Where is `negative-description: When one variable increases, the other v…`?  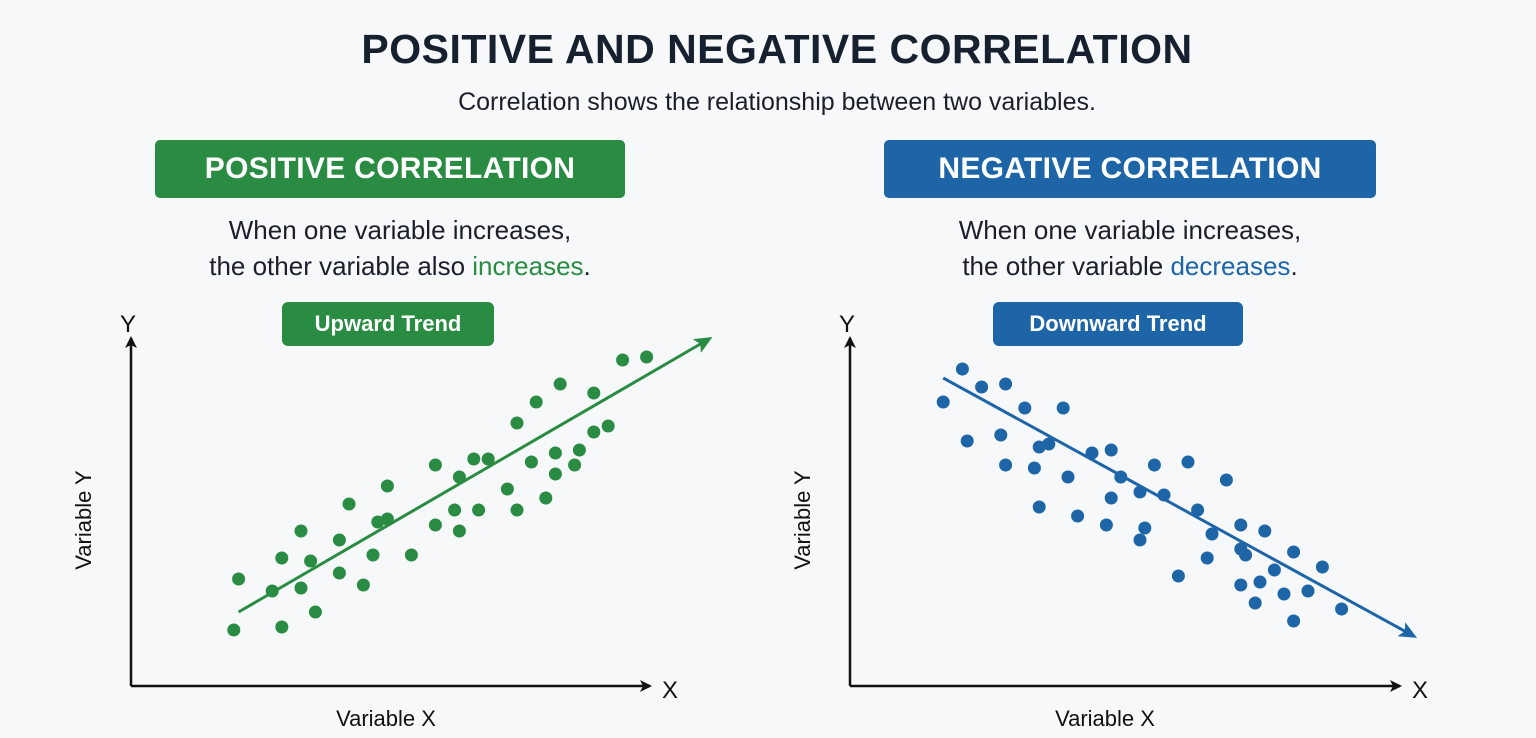
negative-description: When one variable increases, the other v… is located at coordinates (1130, 248).